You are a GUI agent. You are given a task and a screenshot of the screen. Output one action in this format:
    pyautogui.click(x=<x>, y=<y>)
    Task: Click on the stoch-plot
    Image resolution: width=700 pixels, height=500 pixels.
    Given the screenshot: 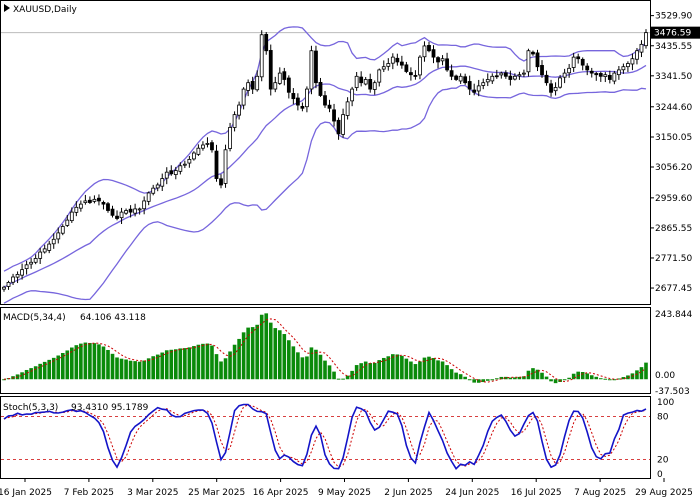 What is the action you would take?
    pyautogui.click(x=325, y=436)
    